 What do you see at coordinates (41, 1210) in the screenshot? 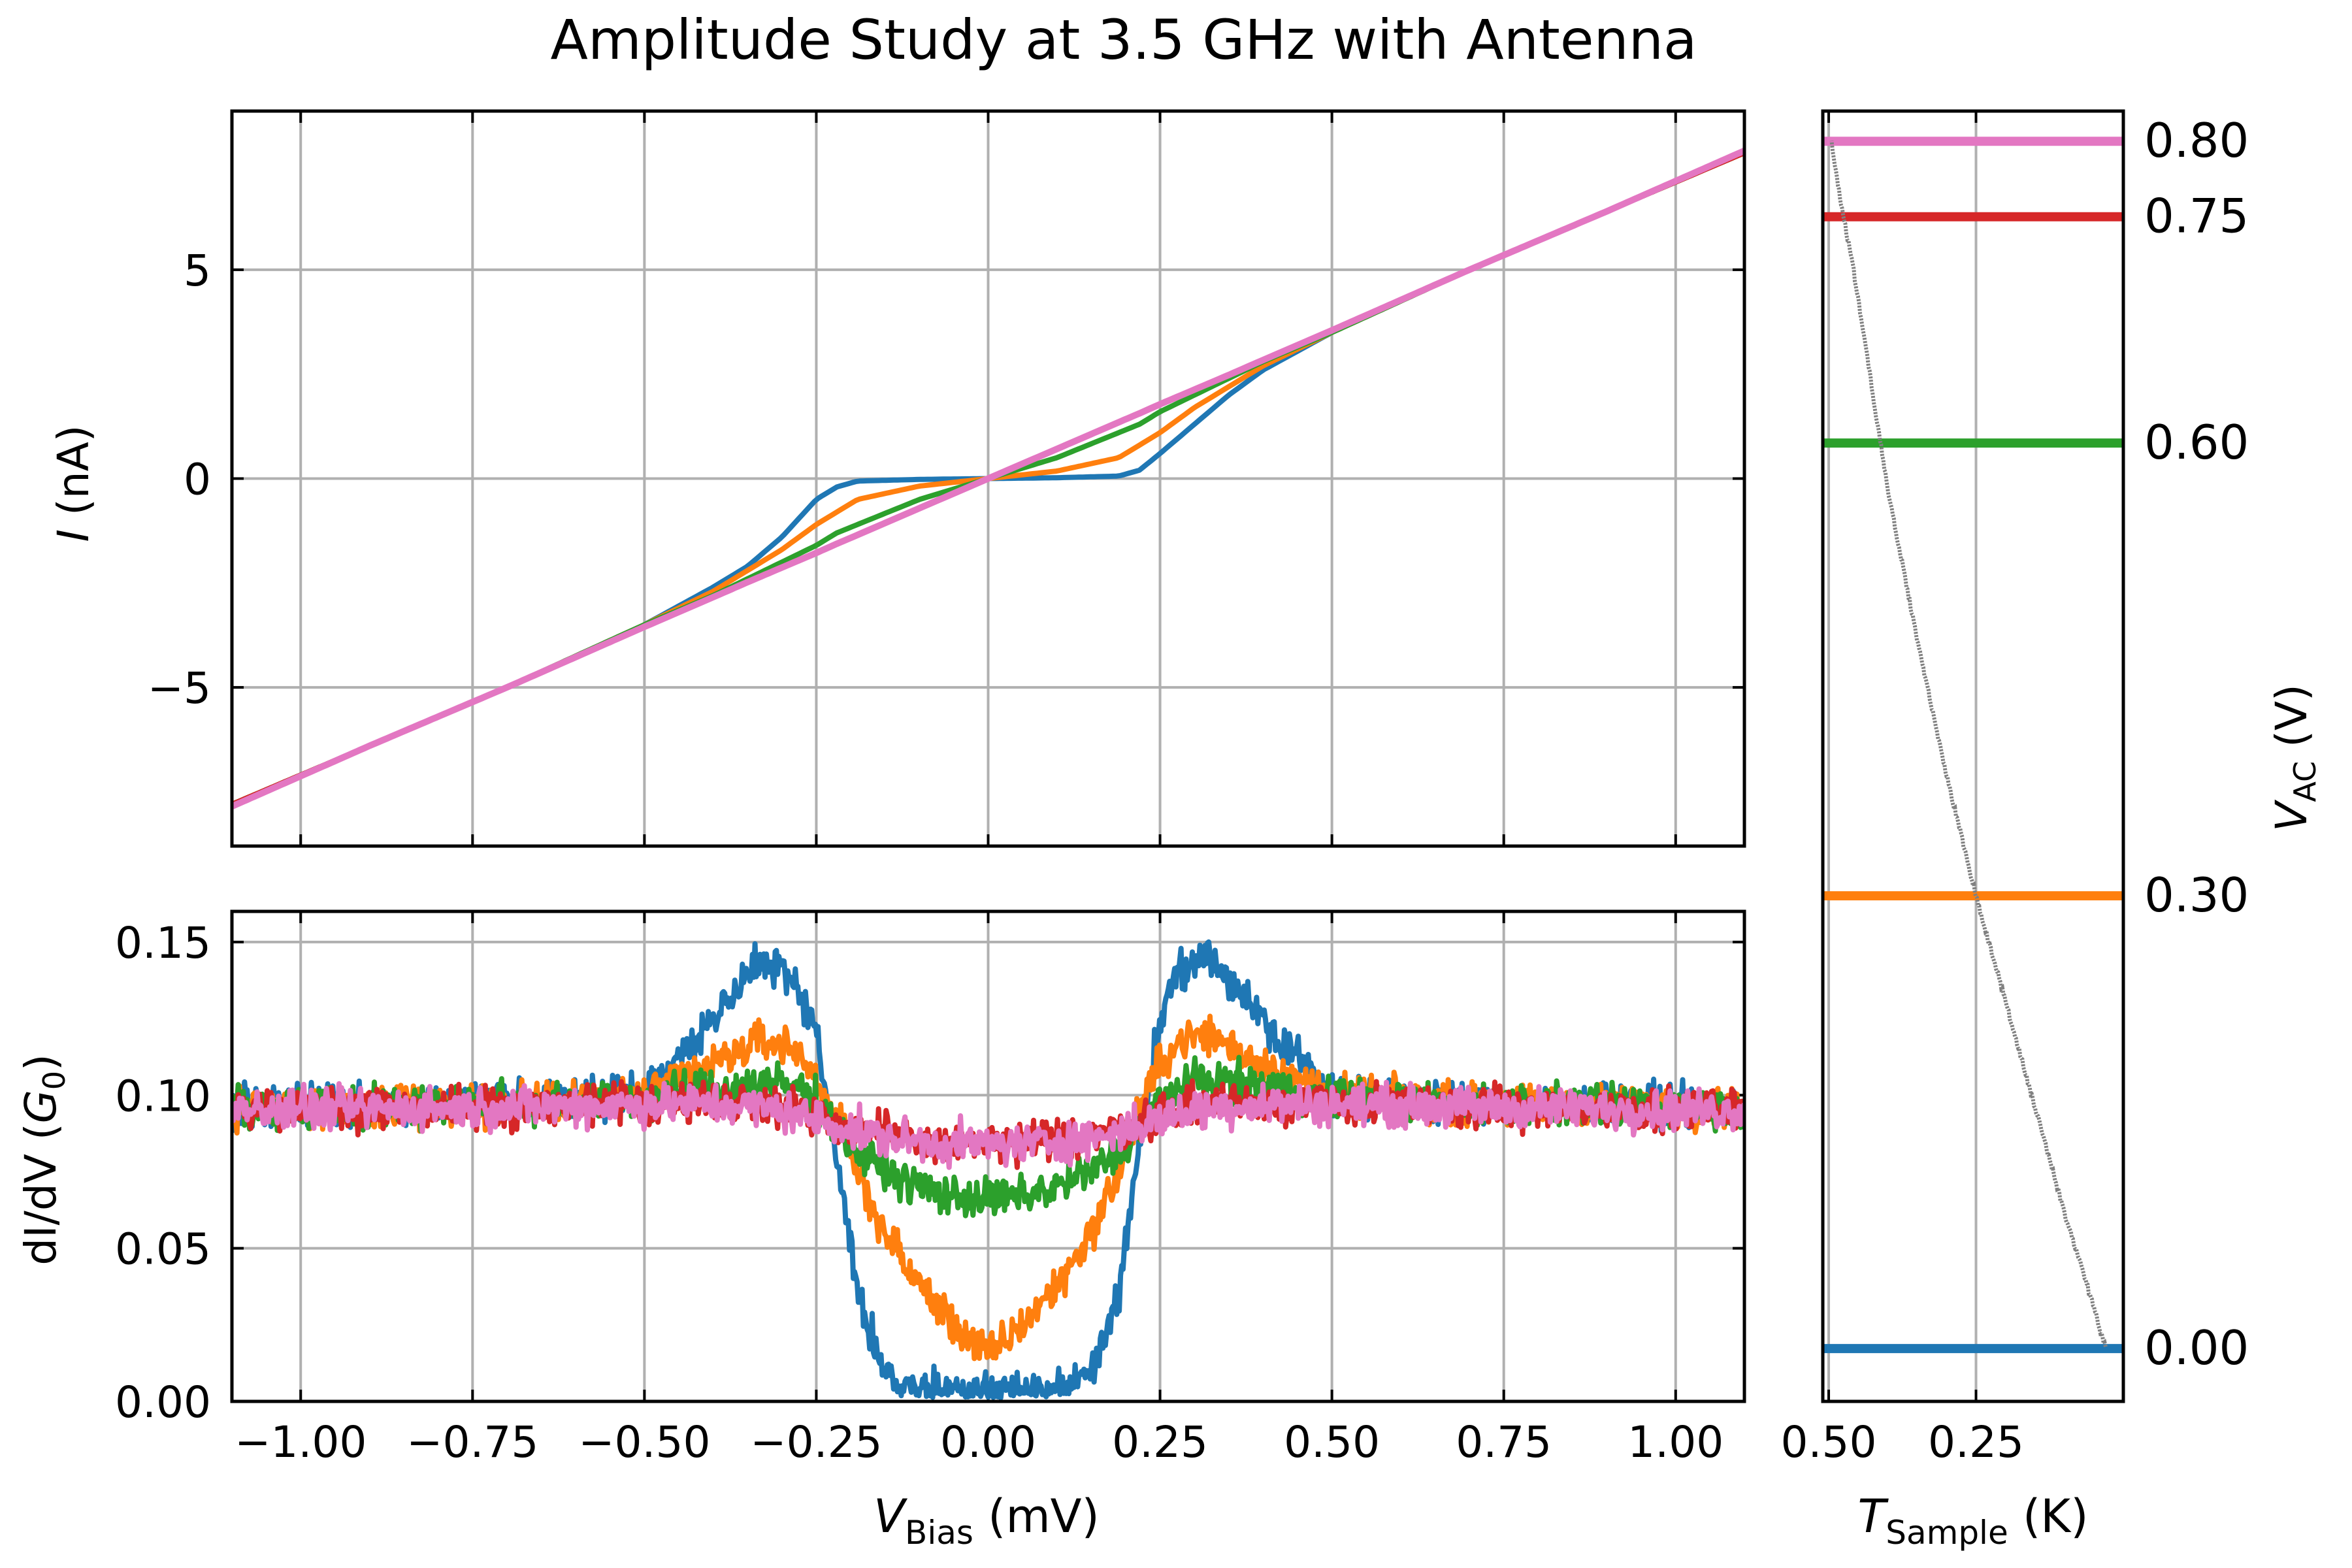
I see `didv-ylabel-text: dI/dV` at bounding box center [41, 1210].